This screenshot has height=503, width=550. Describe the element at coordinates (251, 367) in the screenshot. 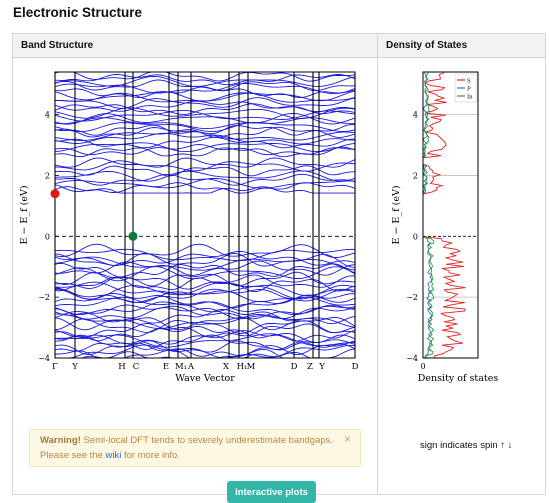

I see `kpoint-label: M` at that location.